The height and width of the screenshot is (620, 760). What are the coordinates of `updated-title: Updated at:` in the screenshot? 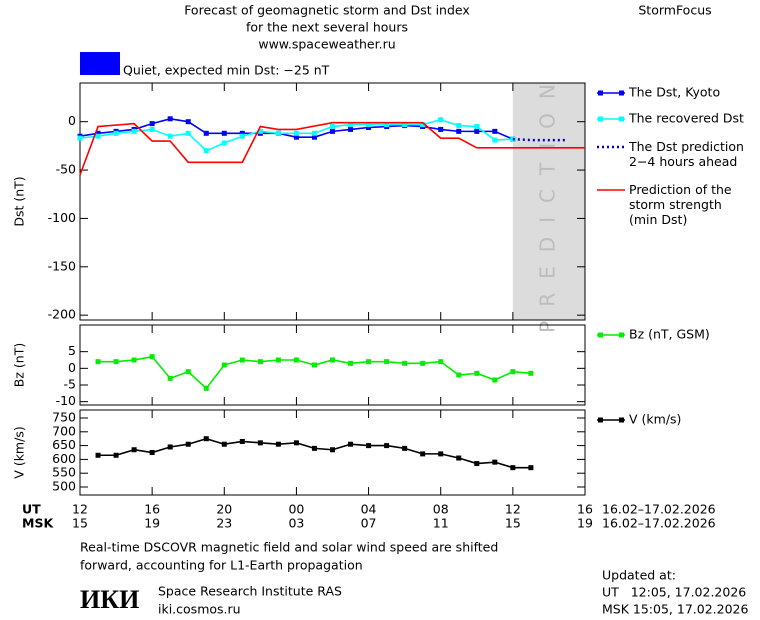 It's located at (639, 575).